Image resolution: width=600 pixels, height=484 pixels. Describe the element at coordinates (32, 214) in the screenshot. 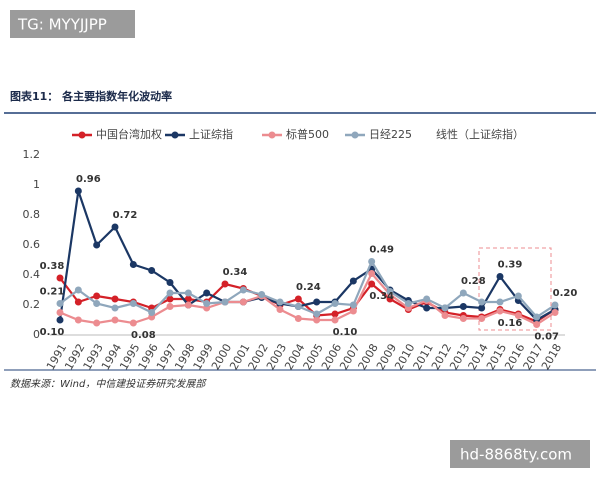

I see `y-tick-label: 0.8` at that location.